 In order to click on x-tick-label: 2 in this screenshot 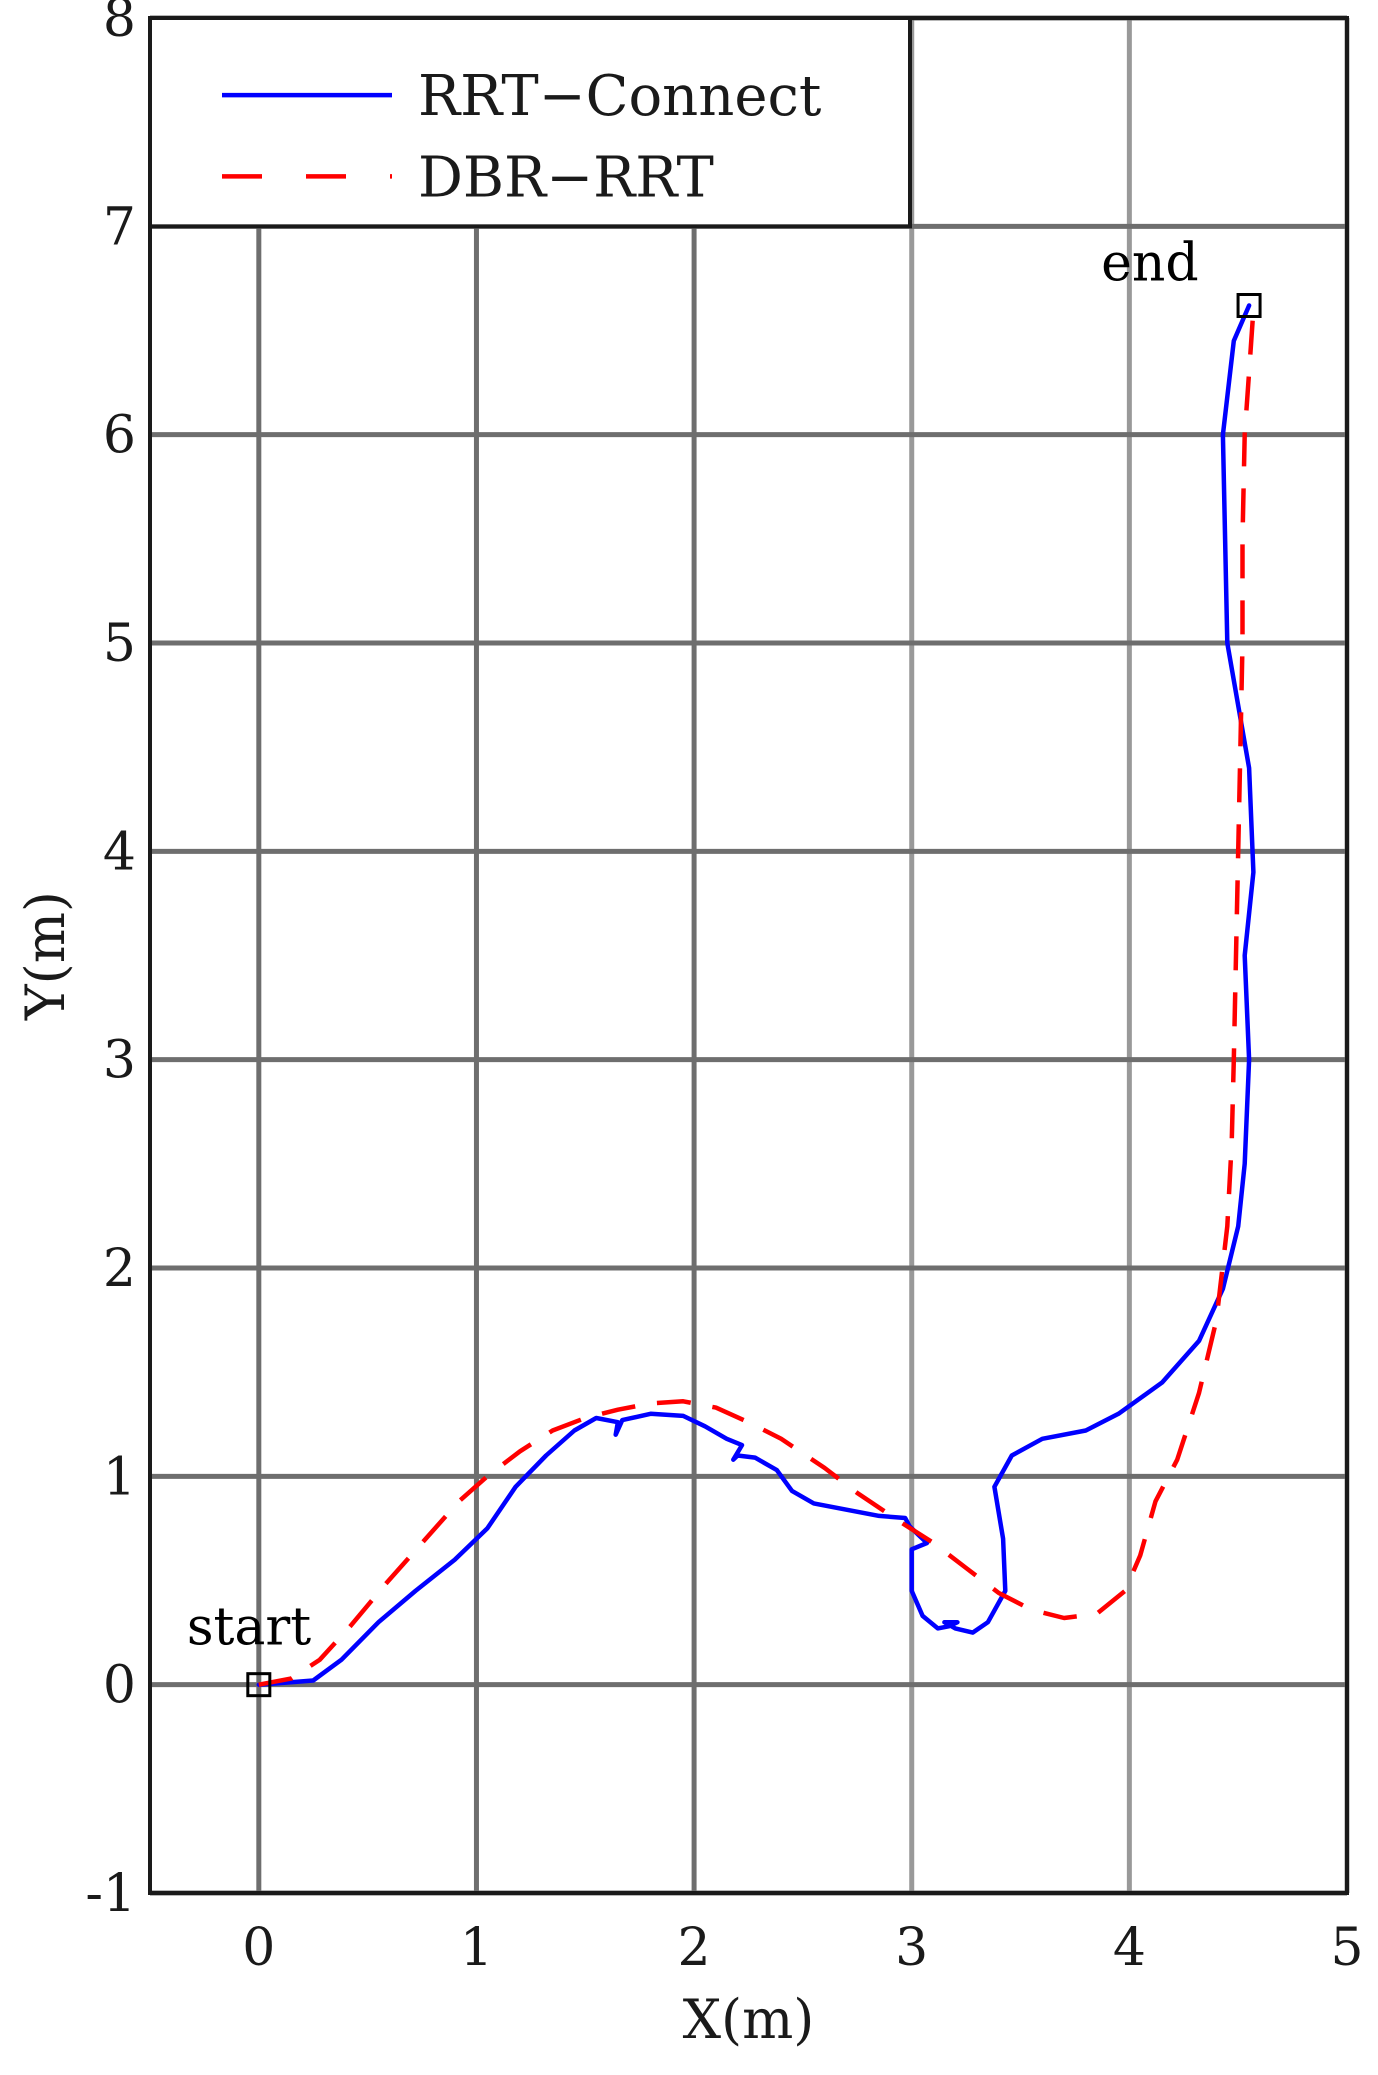, I will do `click(694, 1948)`.